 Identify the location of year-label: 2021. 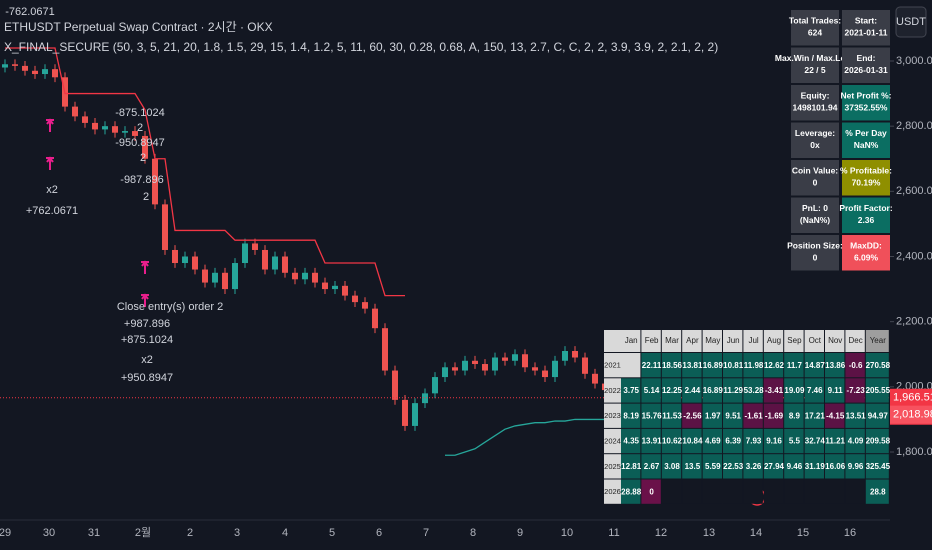
(612, 365).